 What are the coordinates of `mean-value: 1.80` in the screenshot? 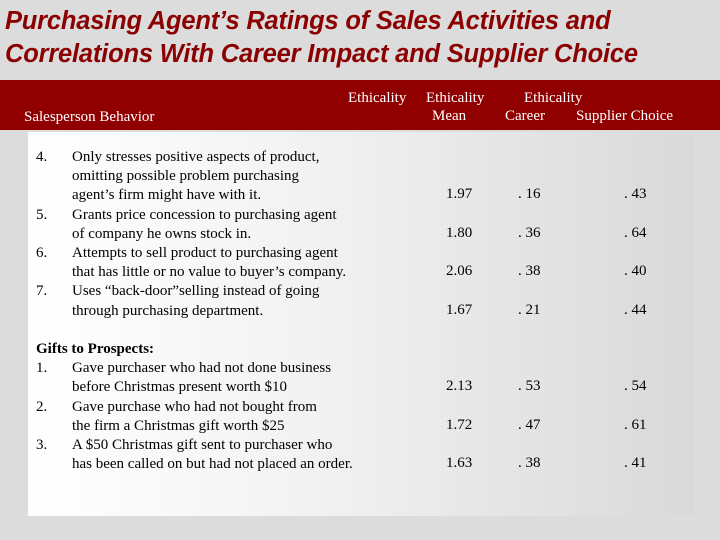 It's located at (459, 233).